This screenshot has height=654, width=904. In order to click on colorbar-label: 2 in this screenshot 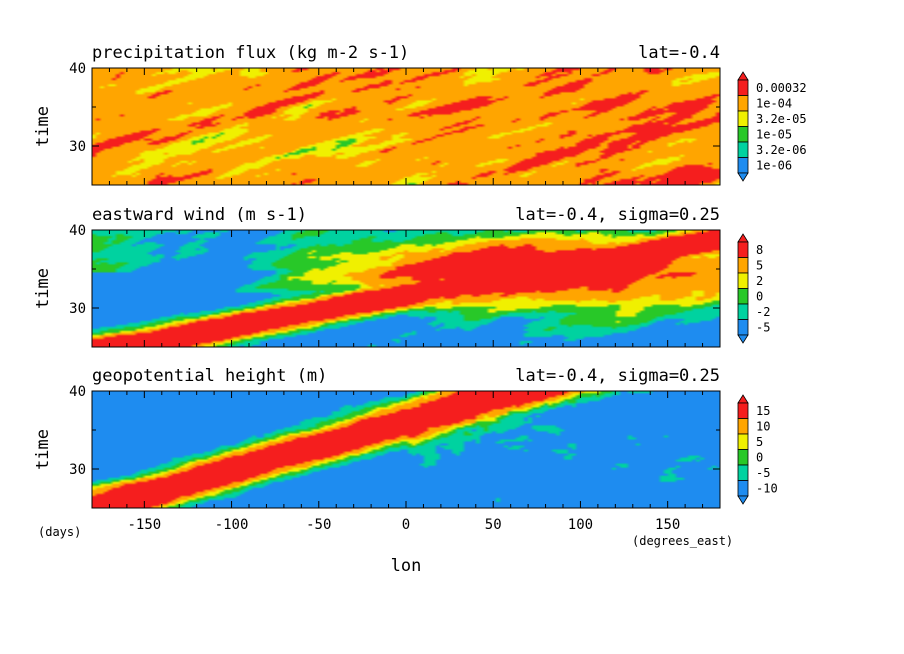, I will do `click(759, 281)`.